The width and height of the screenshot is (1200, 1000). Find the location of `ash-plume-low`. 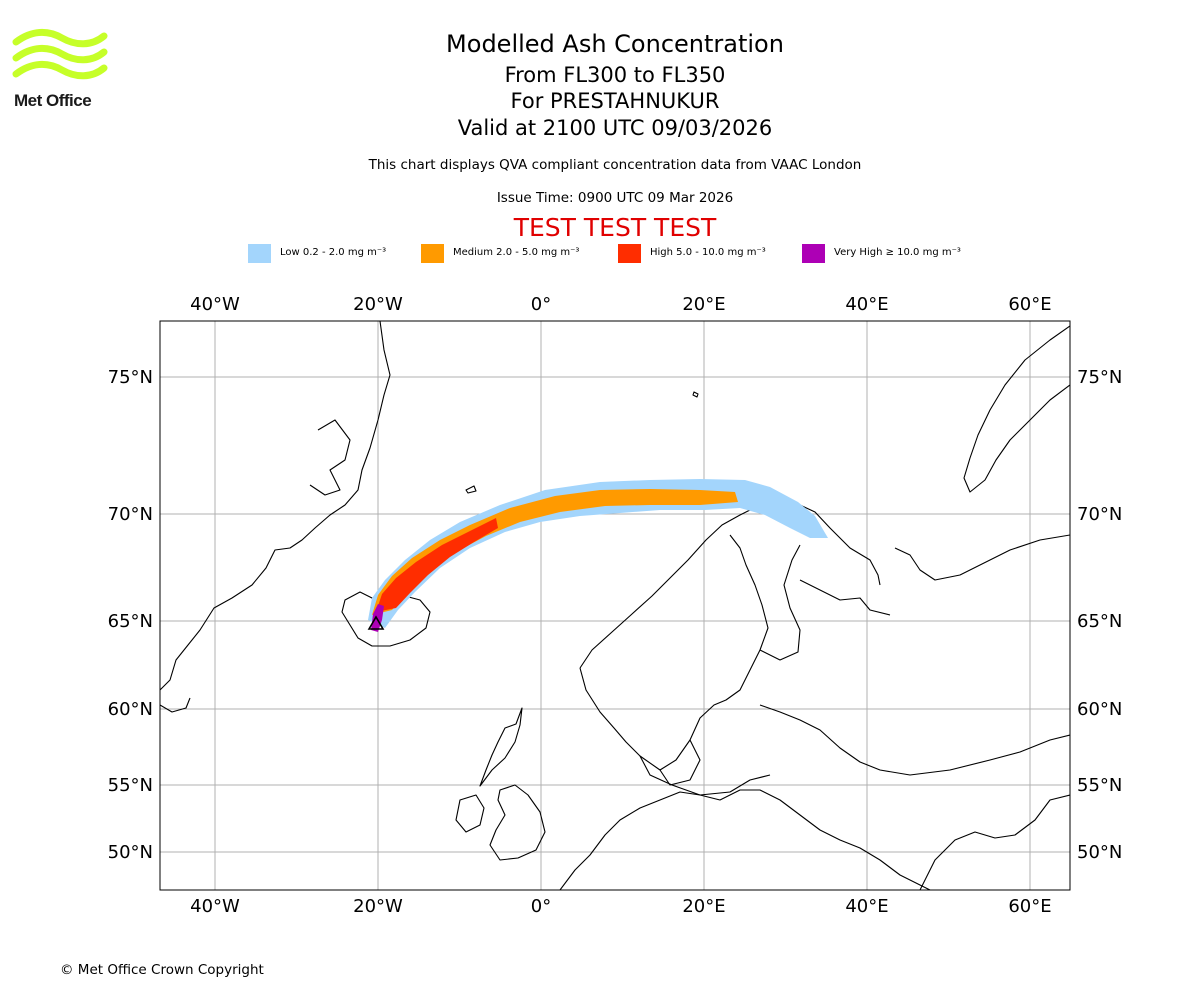

ash-plume-low is located at coordinates (598, 553).